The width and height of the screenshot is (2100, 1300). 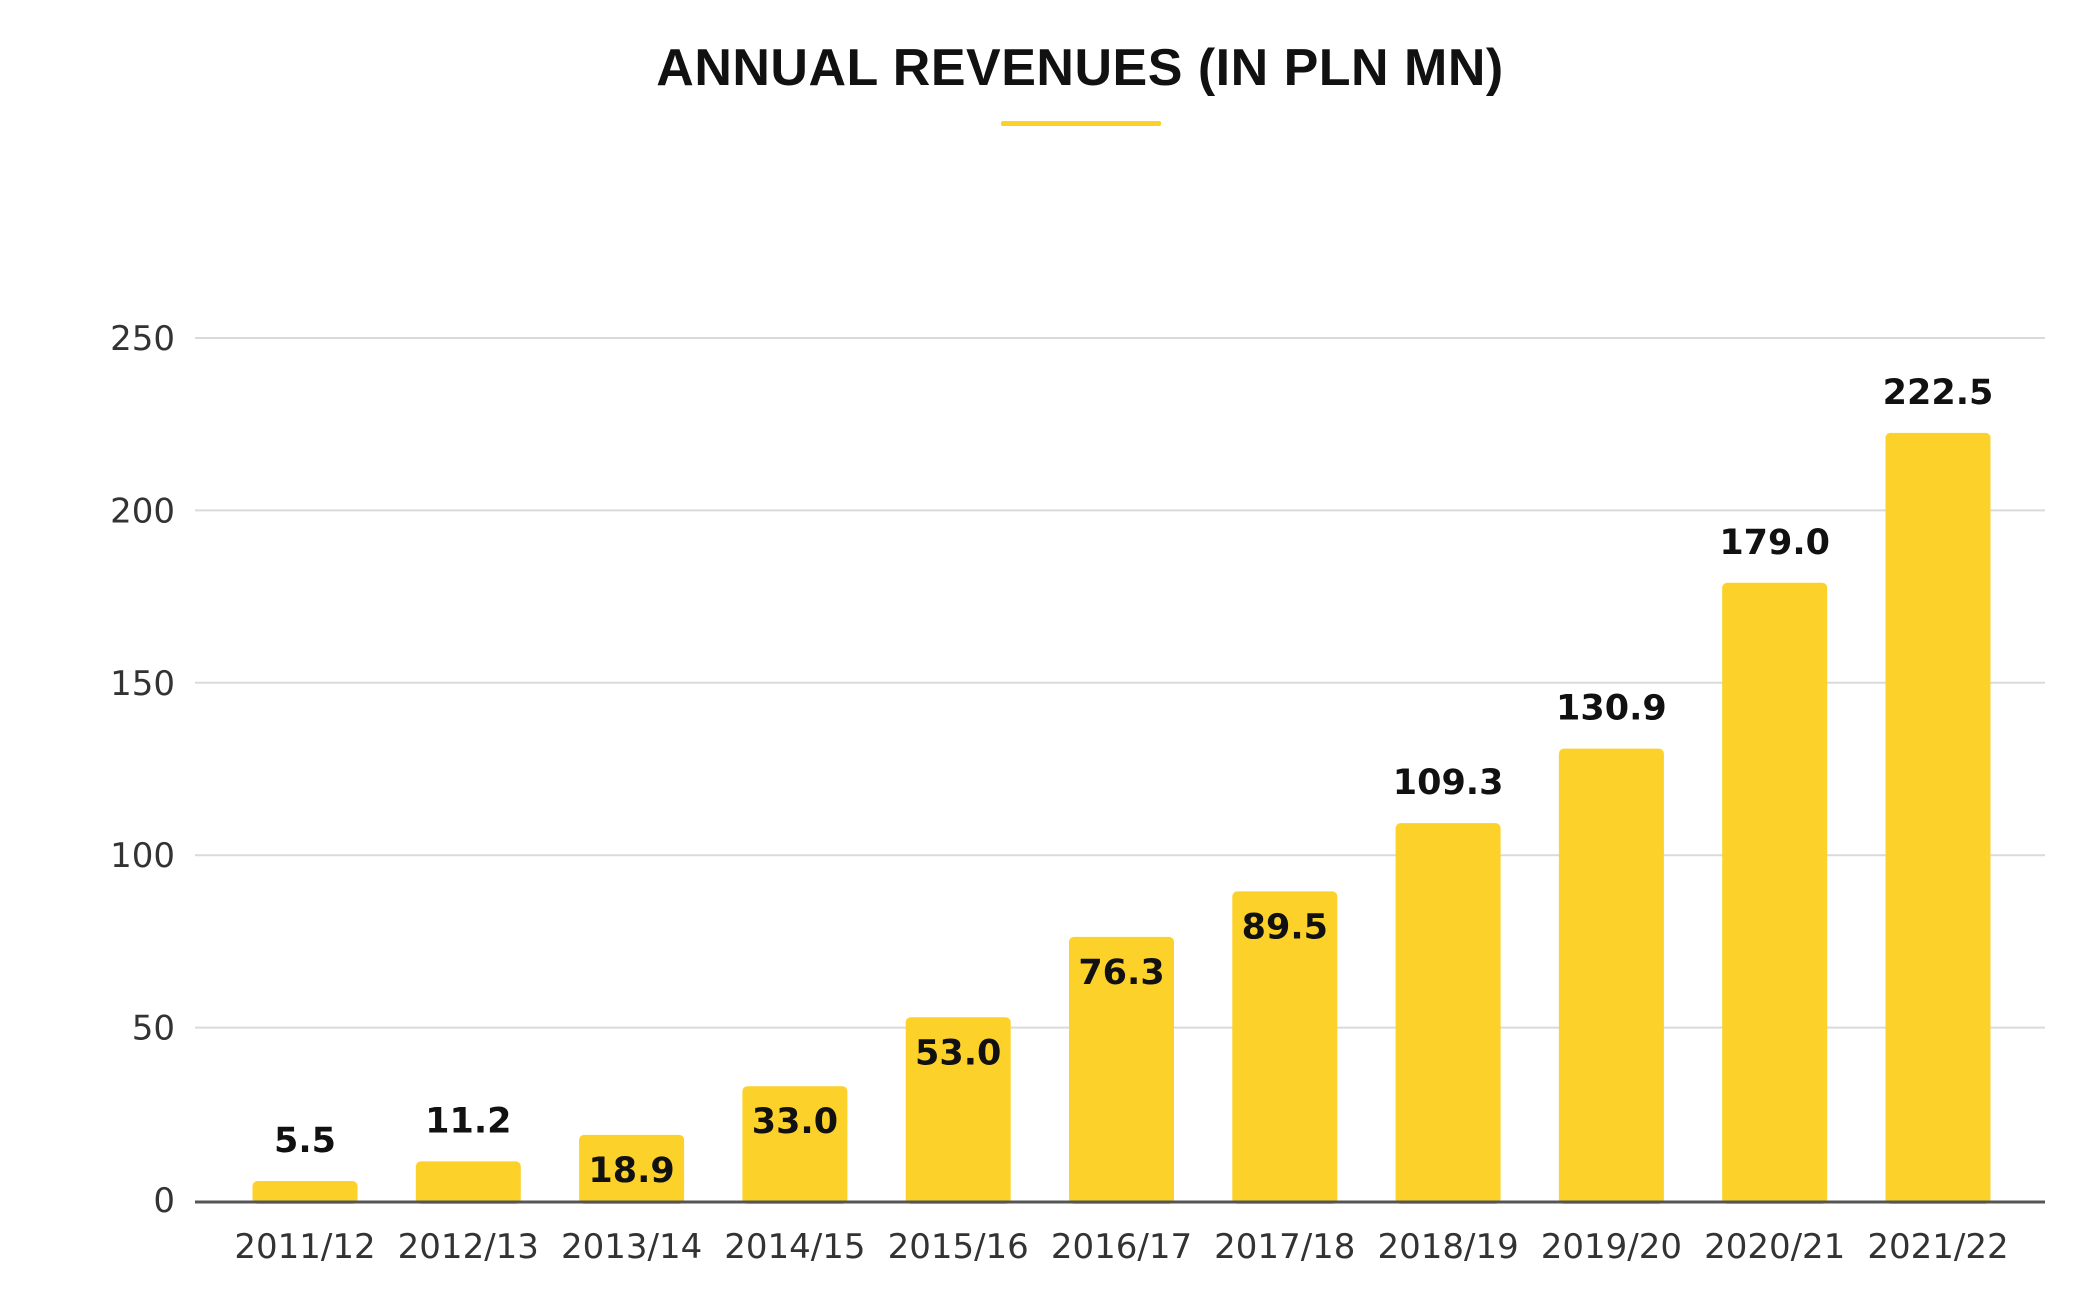 I want to click on x-tick-label: 2021/22, so click(x=1937, y=1247).